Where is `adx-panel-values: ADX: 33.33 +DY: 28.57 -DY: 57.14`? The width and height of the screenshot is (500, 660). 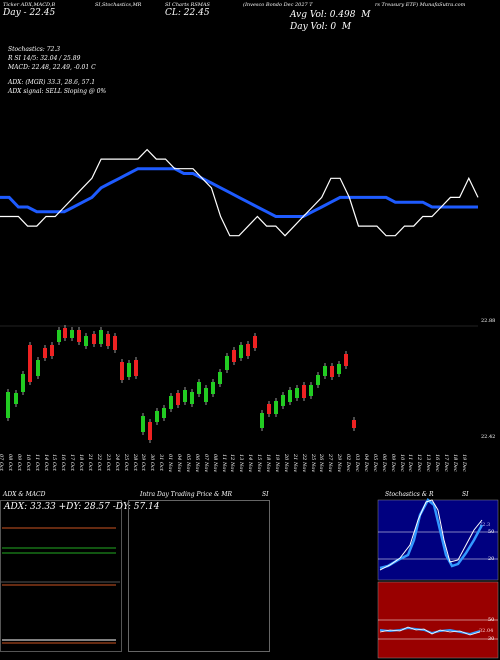
adx-panel-values: ADX: 33.33 +DY: 28.57 -DY: 57.14 is located at coordinates (82, 507).